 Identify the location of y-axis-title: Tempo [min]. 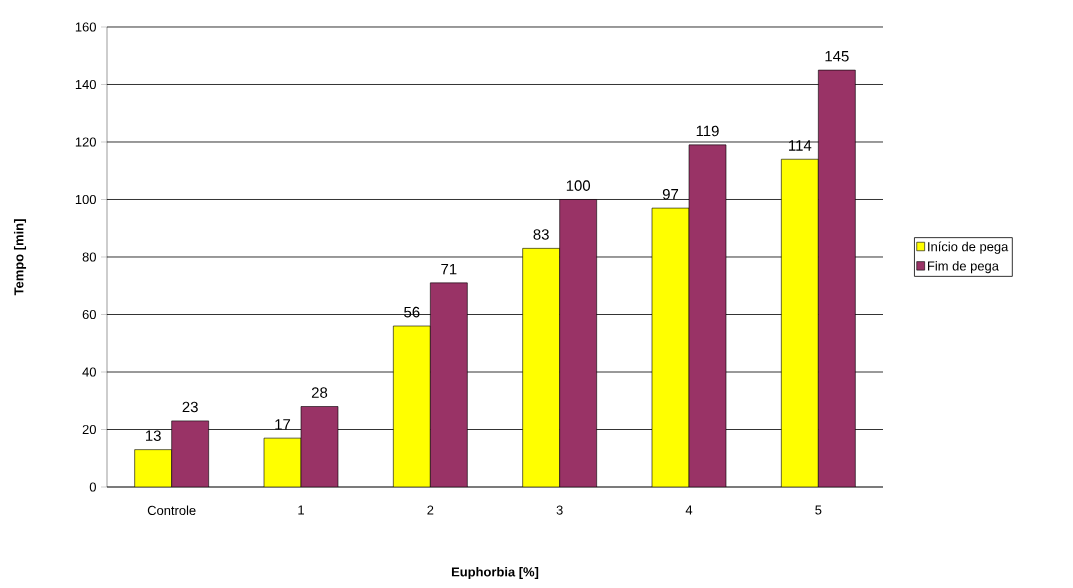
(20, 257).